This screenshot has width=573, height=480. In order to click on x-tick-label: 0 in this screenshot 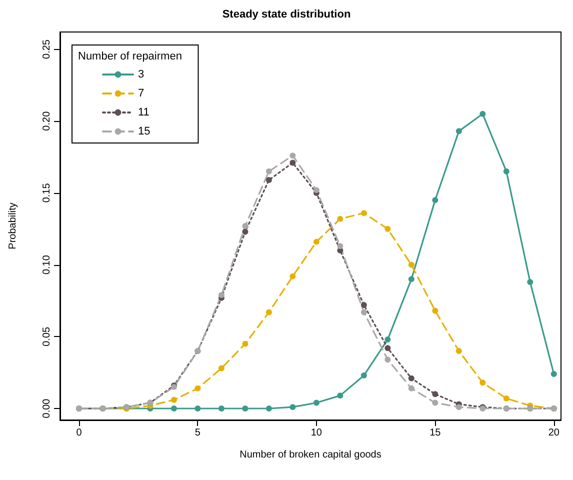, I will do `click(79, 433)`.